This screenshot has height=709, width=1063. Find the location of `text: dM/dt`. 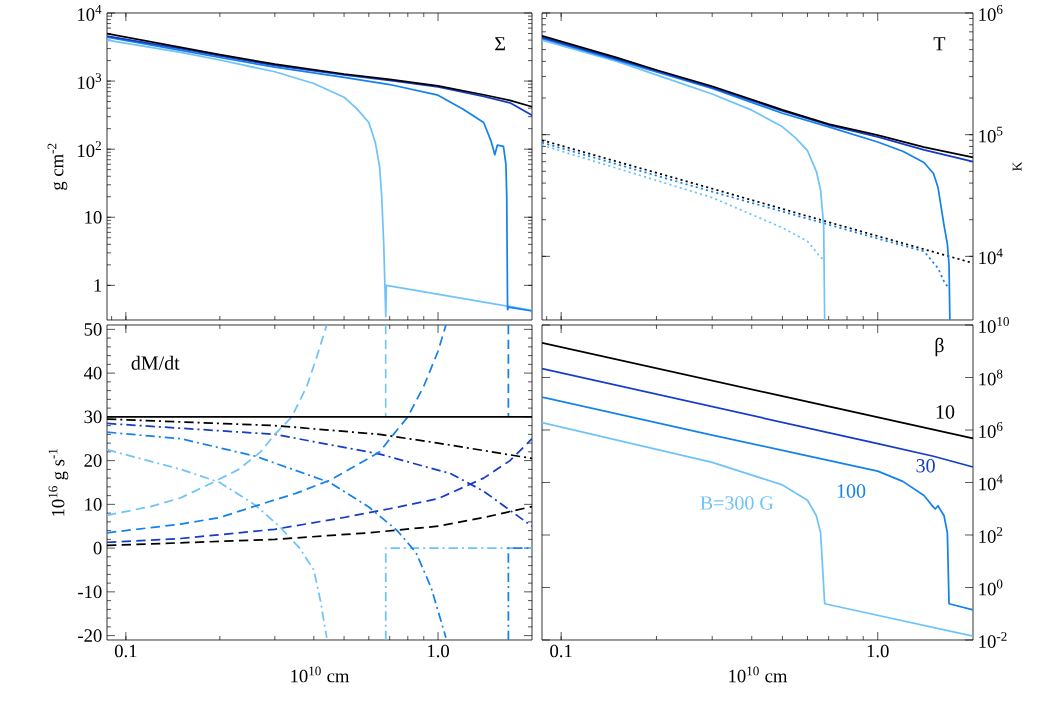

text: dM/dt is located at coordinates (155, 362).